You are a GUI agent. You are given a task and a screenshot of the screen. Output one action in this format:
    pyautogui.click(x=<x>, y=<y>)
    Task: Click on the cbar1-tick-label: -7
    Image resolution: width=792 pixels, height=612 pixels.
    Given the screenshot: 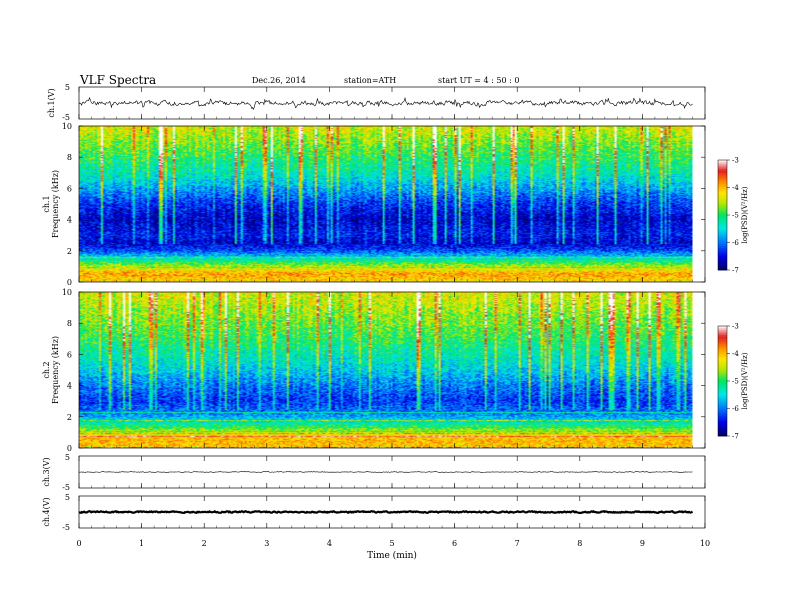 What is the action you would take?
    pyautogui.click(x=735, y=271)
    